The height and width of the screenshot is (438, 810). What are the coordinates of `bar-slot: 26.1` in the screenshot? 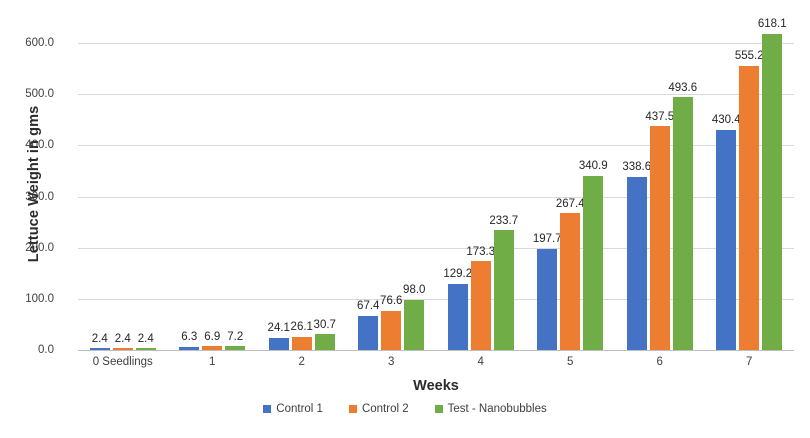 It's located at (302, 196).